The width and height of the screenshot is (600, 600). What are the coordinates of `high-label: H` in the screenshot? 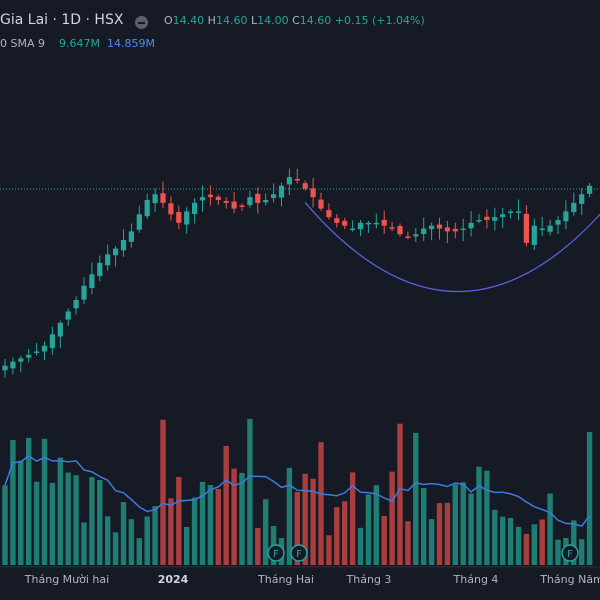 It's located at (211, 20).